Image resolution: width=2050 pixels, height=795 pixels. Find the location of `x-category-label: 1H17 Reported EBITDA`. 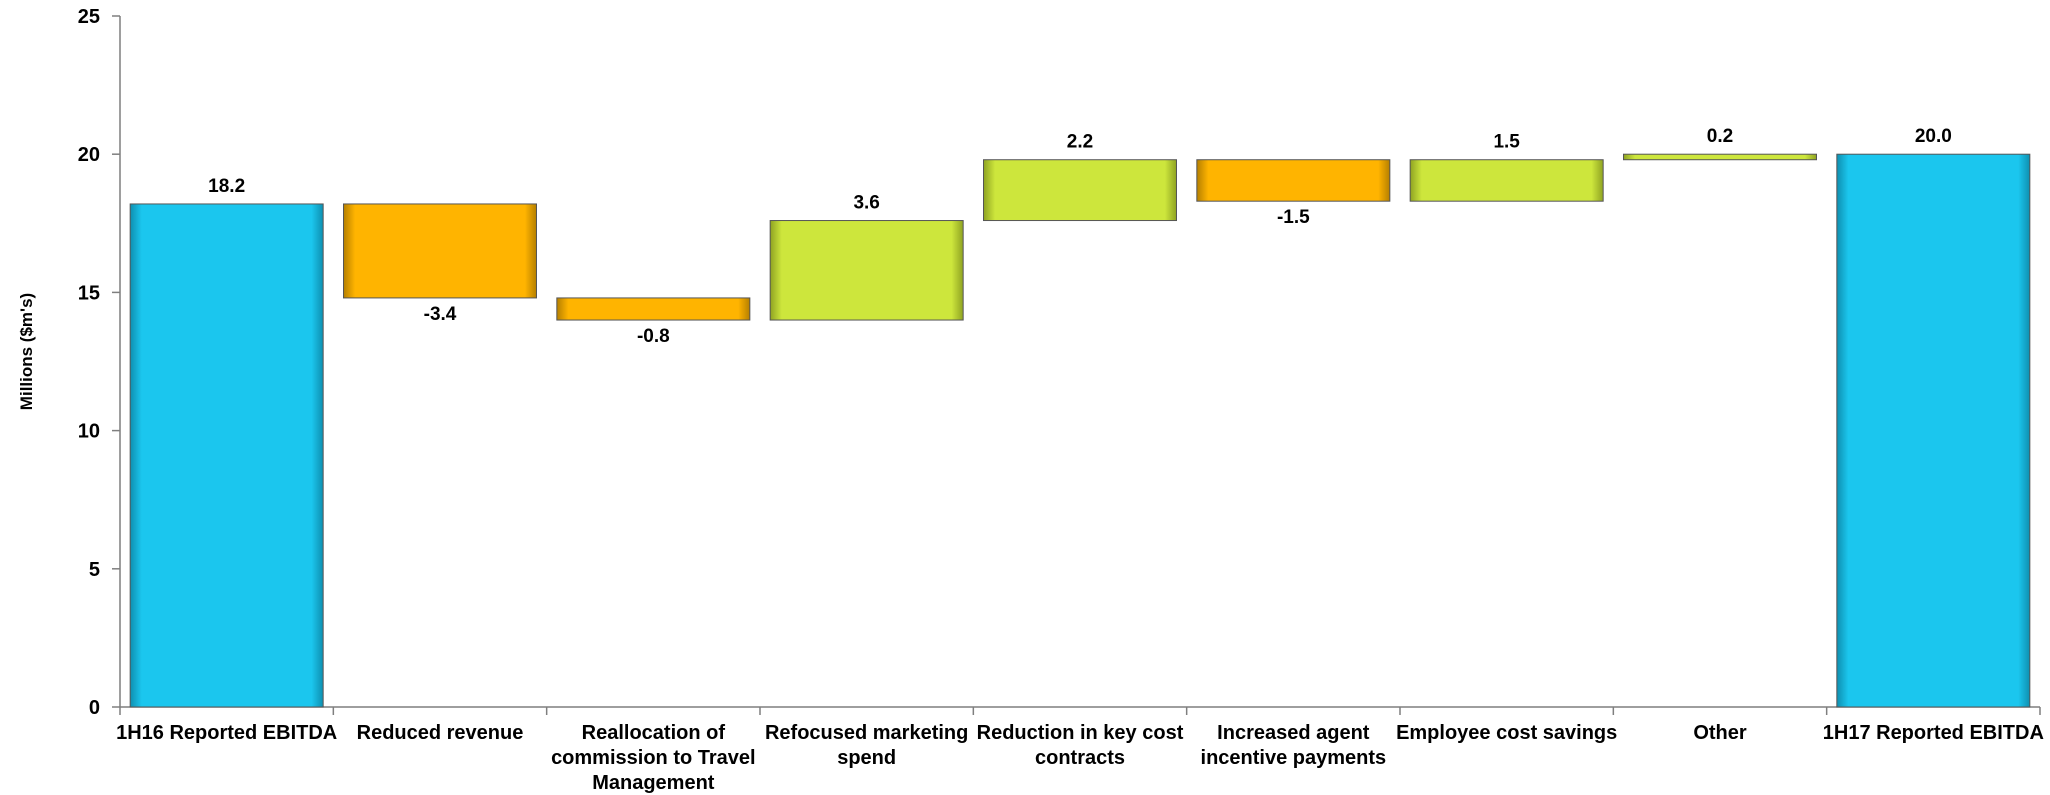

x-category-label: 1H17 Reported EBITDA is located at coordinates (1933, 733).